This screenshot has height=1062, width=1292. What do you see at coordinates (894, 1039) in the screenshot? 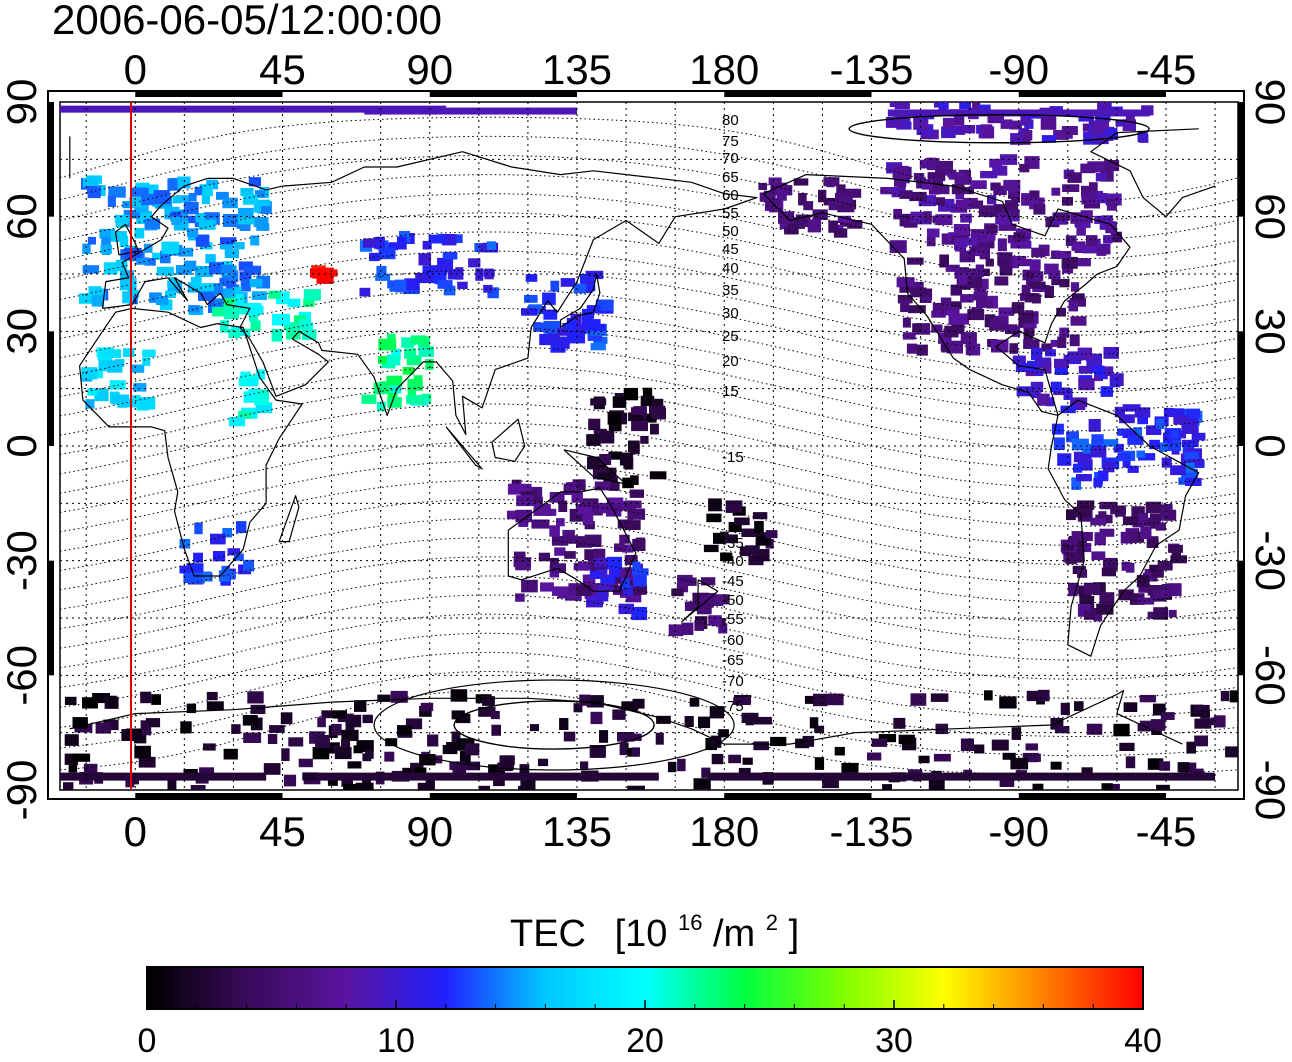
I see `colorbar-tick-label: 30` at bounding box center [894, 1039].